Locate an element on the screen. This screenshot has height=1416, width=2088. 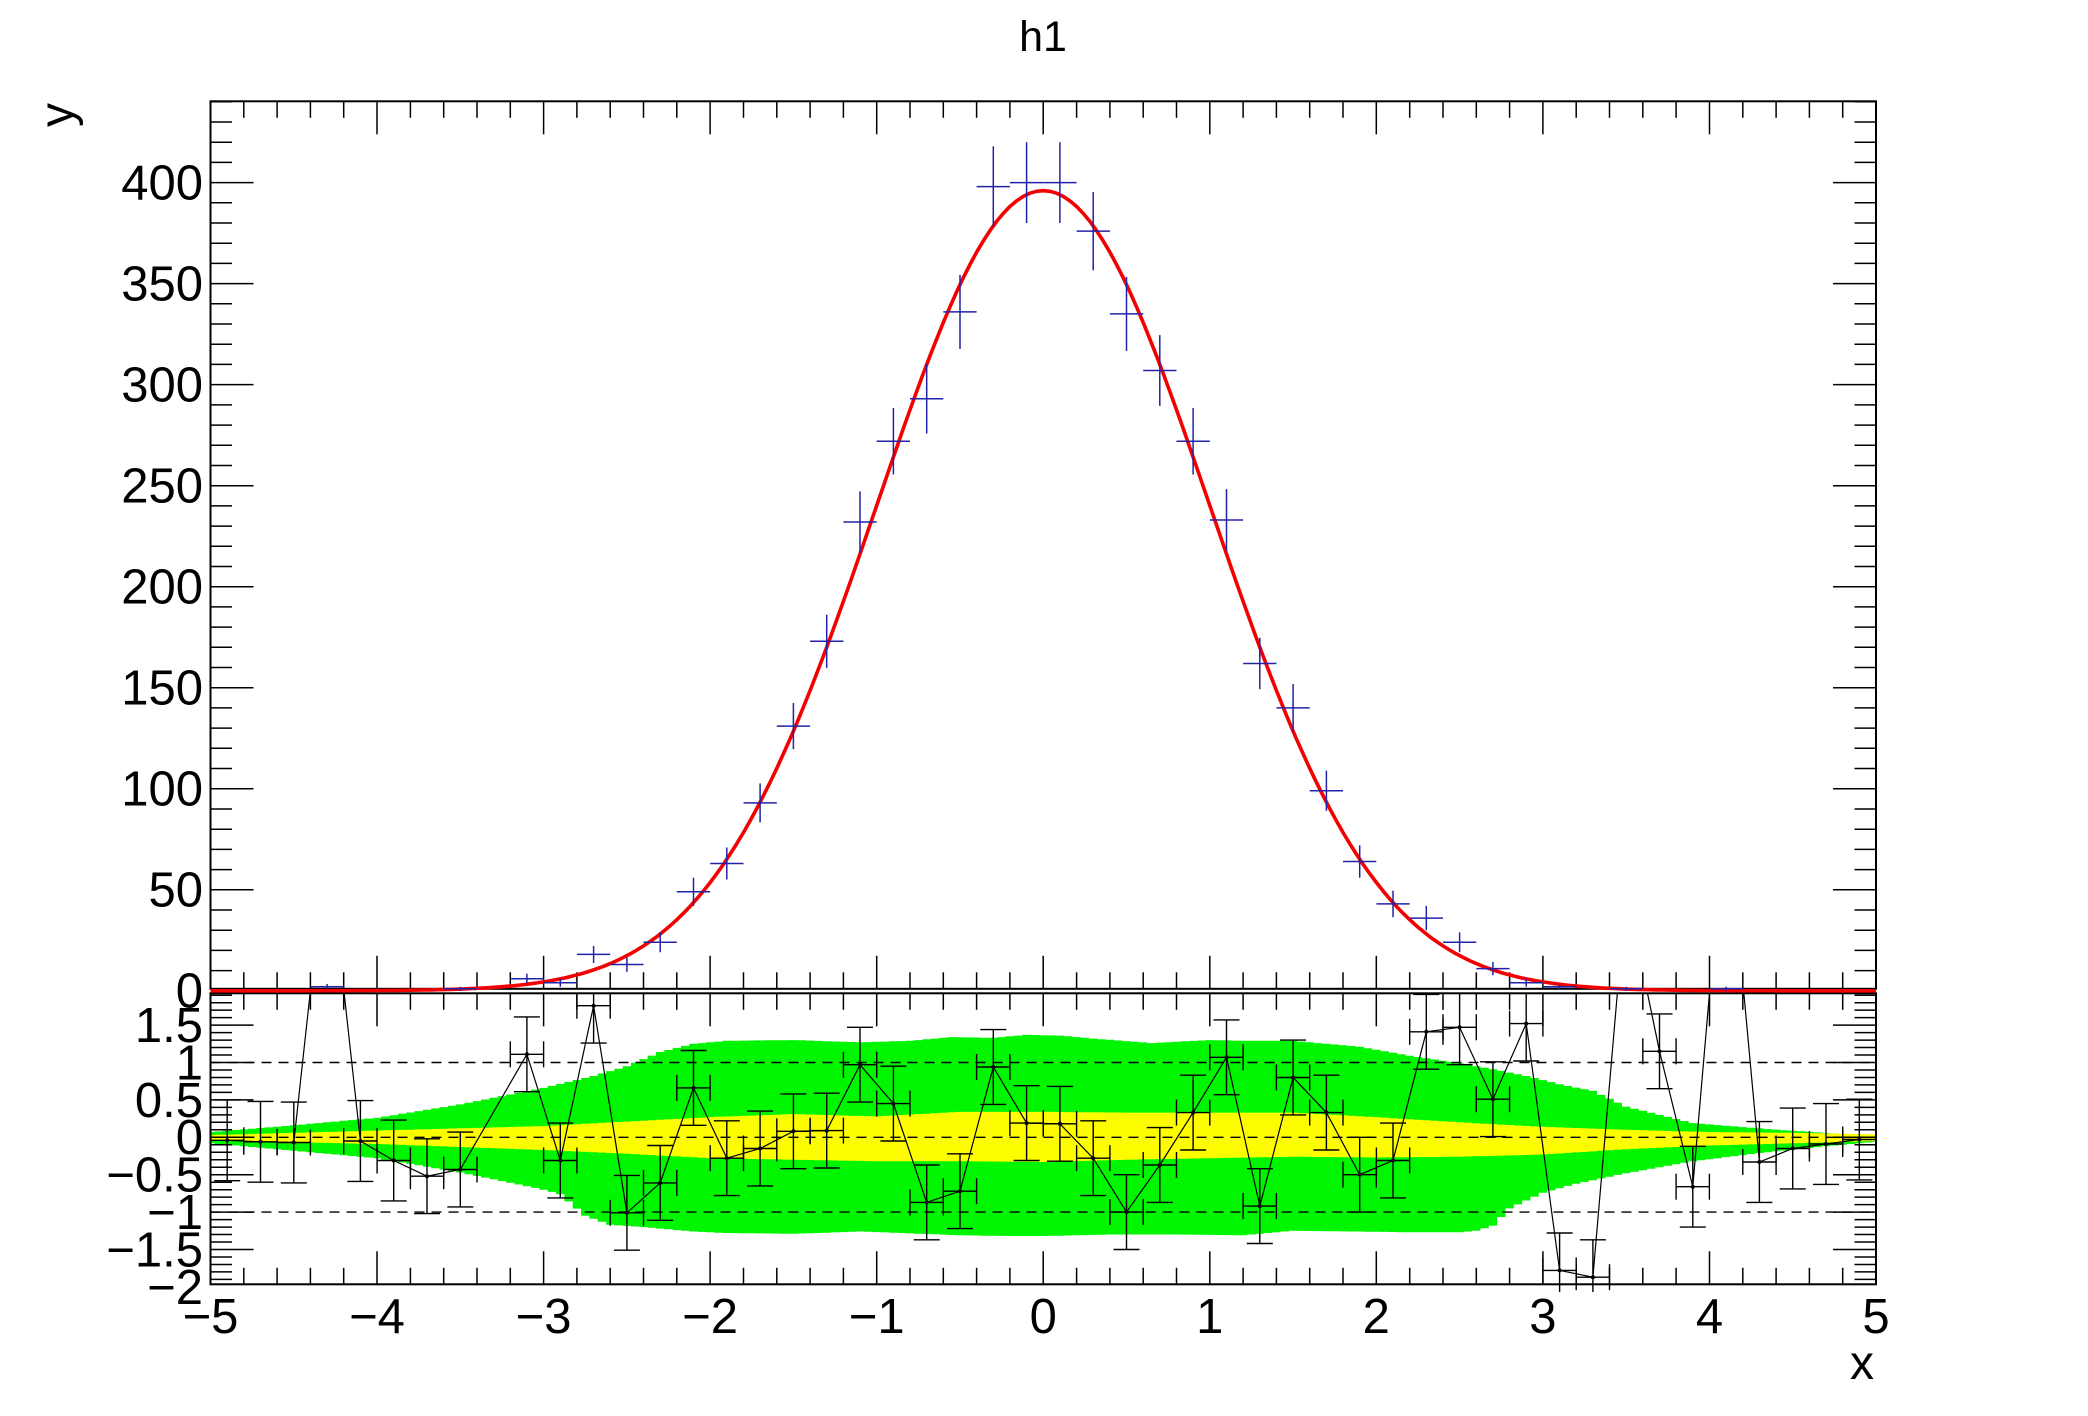
svg-text: 400 is located at coordinates (162, 184).